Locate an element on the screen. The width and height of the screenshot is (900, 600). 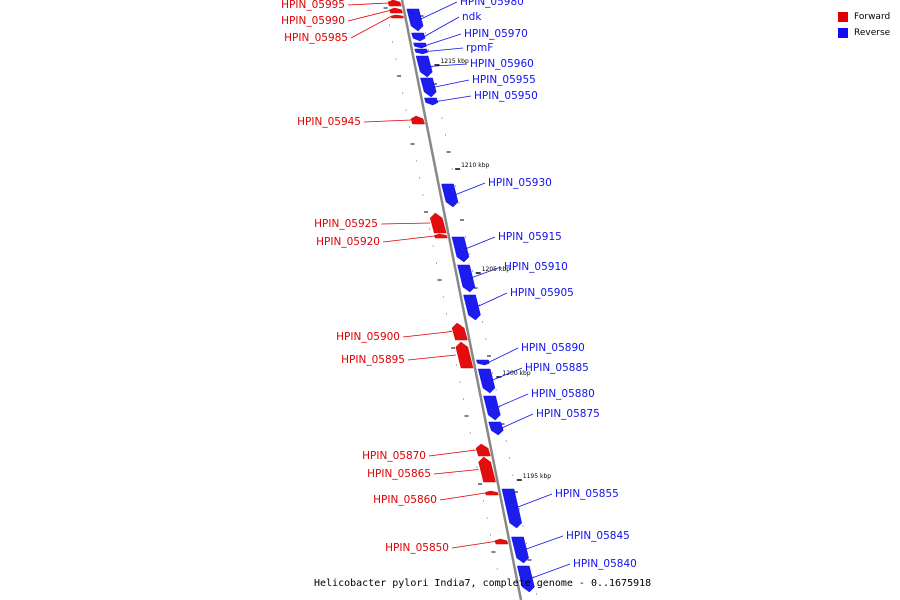
gene-label-hpin_05860: HPIN_05860 is located at coordinates (405, 500).